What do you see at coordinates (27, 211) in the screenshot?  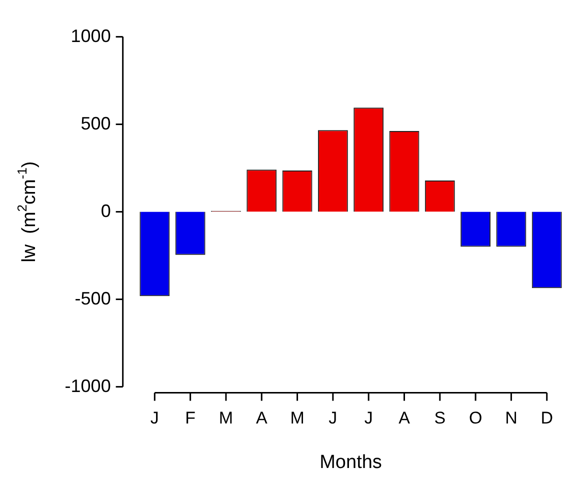 I see `y-axis-title: lw (m2cm-1)` at bounding box center [27, 211].